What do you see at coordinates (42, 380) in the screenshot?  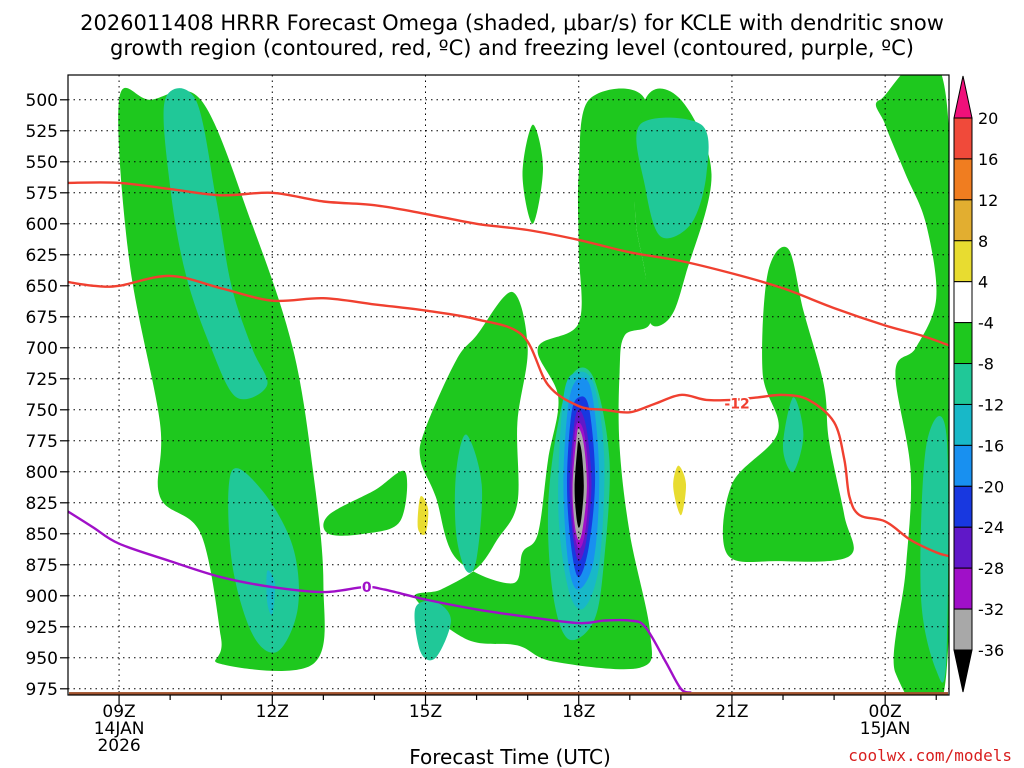 I see `y-tick-label: 725` at bounding box center [42, 380].